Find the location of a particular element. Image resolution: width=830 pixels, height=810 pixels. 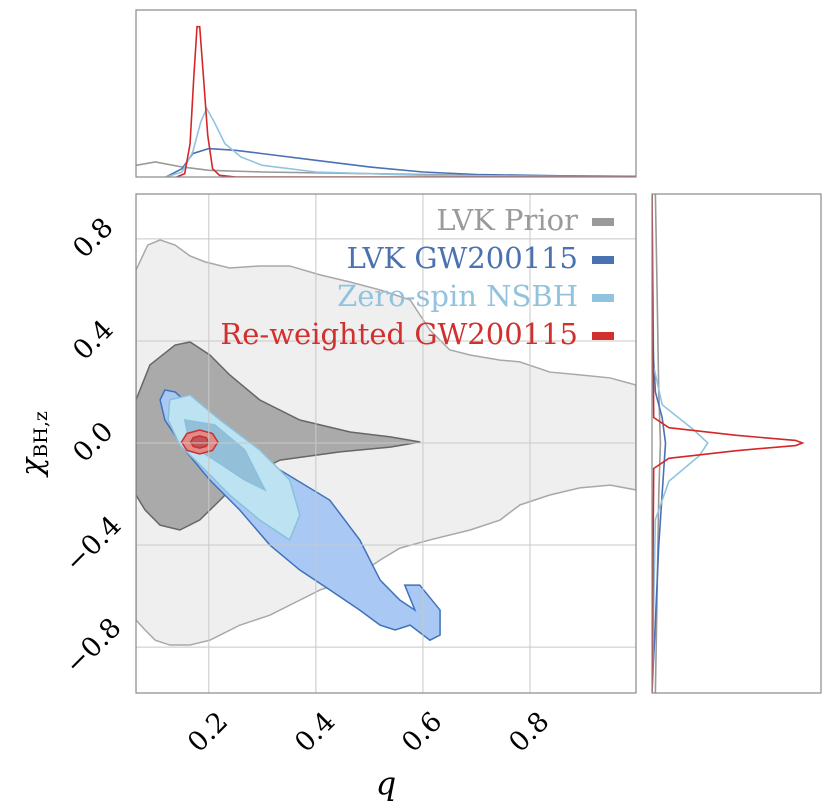

legend-label: LVK GW200115 is located at coordinates (462, 258).